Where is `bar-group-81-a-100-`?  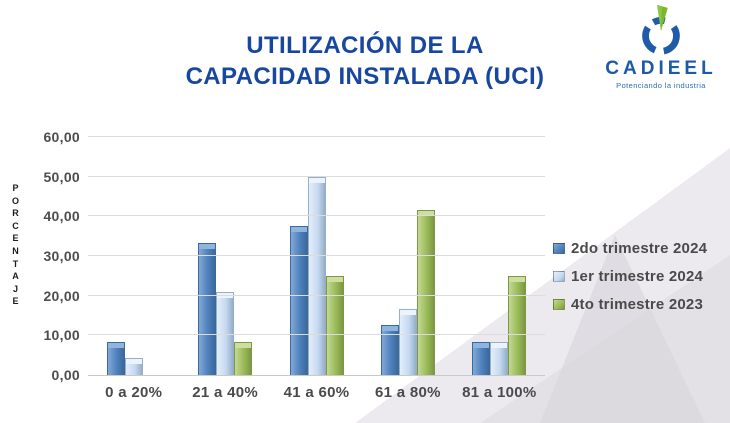 bar-group-81-a-100- is located at coordinates (499, 256).